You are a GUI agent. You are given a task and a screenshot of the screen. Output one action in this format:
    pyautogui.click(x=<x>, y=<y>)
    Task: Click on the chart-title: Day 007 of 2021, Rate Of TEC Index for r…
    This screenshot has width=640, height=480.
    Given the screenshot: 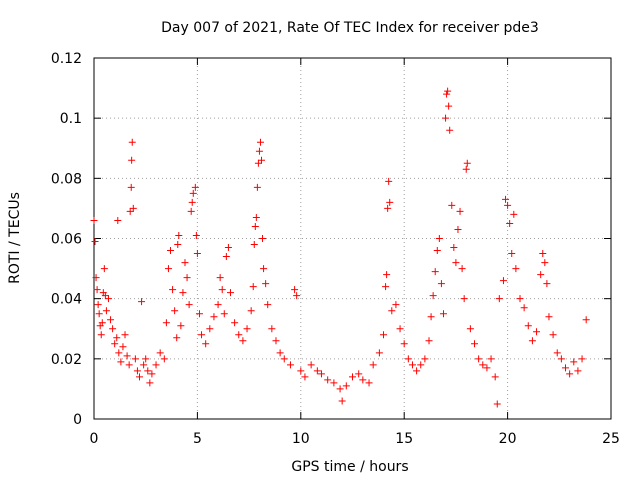 What is the action you would take?
    pyautogui.click(x=350, y=28)
    